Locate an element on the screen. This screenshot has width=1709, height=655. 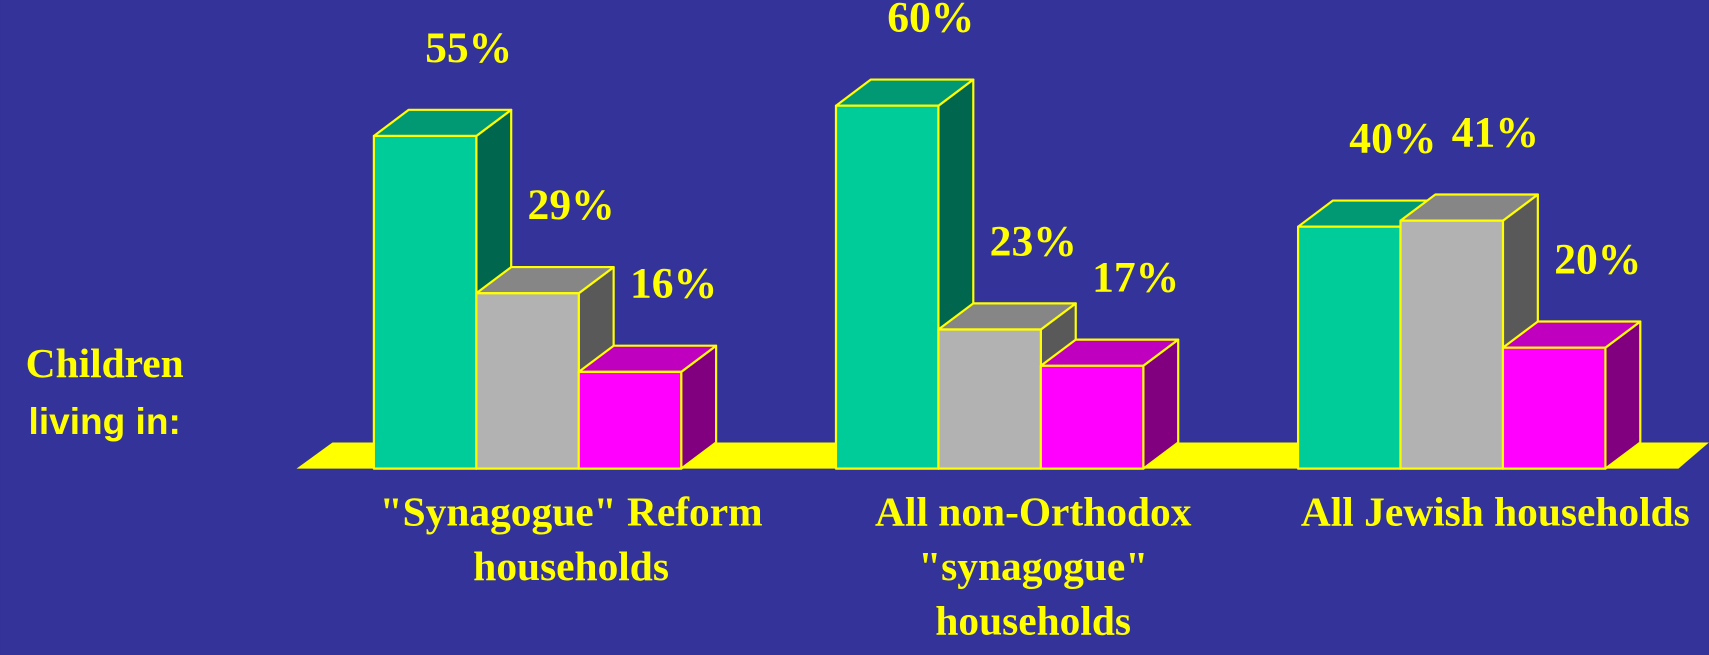
x-tick-label: "Synagogue" Reform households is located at coordinates (571, 538).